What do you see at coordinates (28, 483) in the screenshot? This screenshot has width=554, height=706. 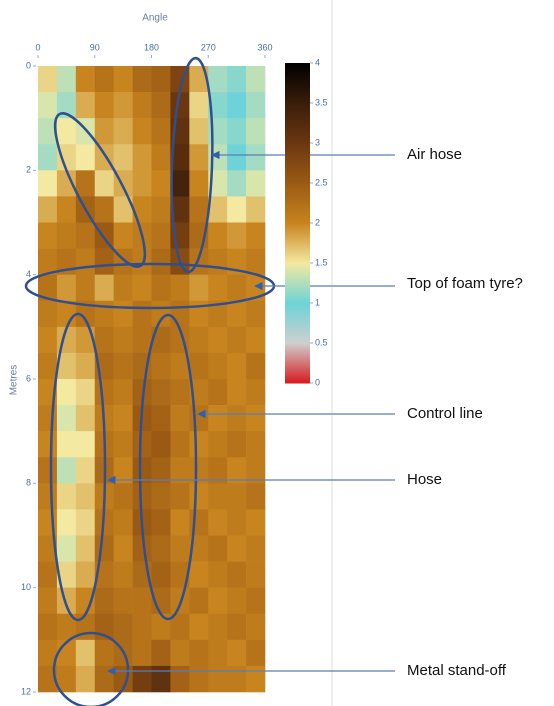 I see `y-tick-label: 8` at bounding box center [28, 483].